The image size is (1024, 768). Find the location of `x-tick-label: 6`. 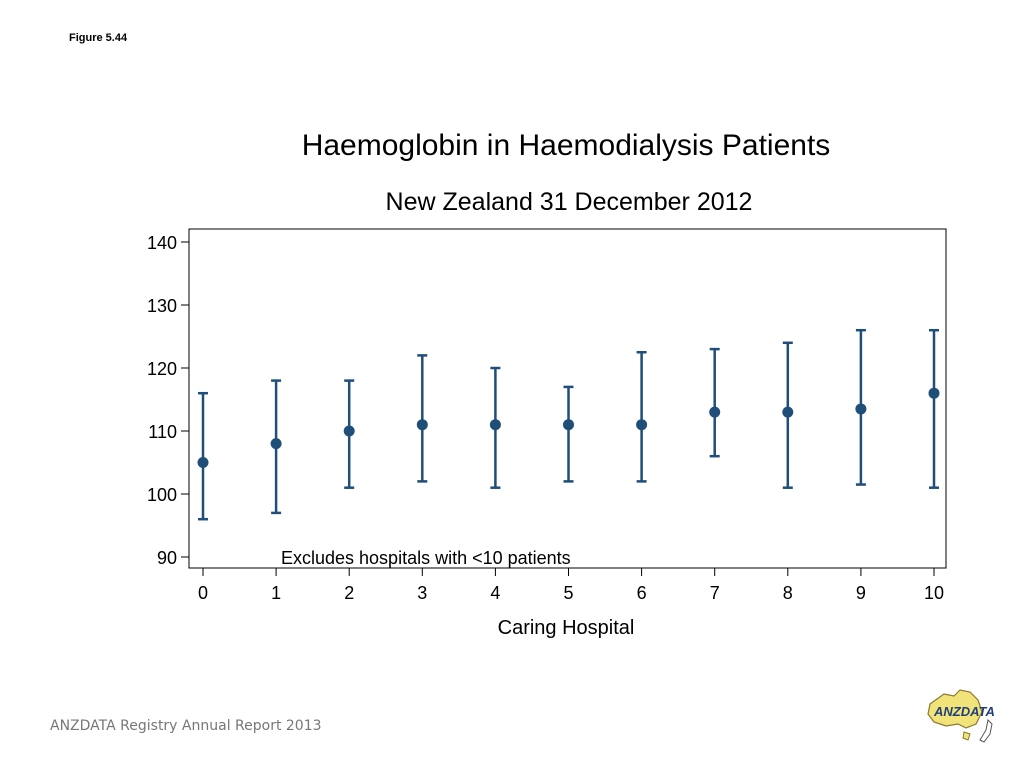

x-tick-label: 6 is located at coordinates (642, 593).